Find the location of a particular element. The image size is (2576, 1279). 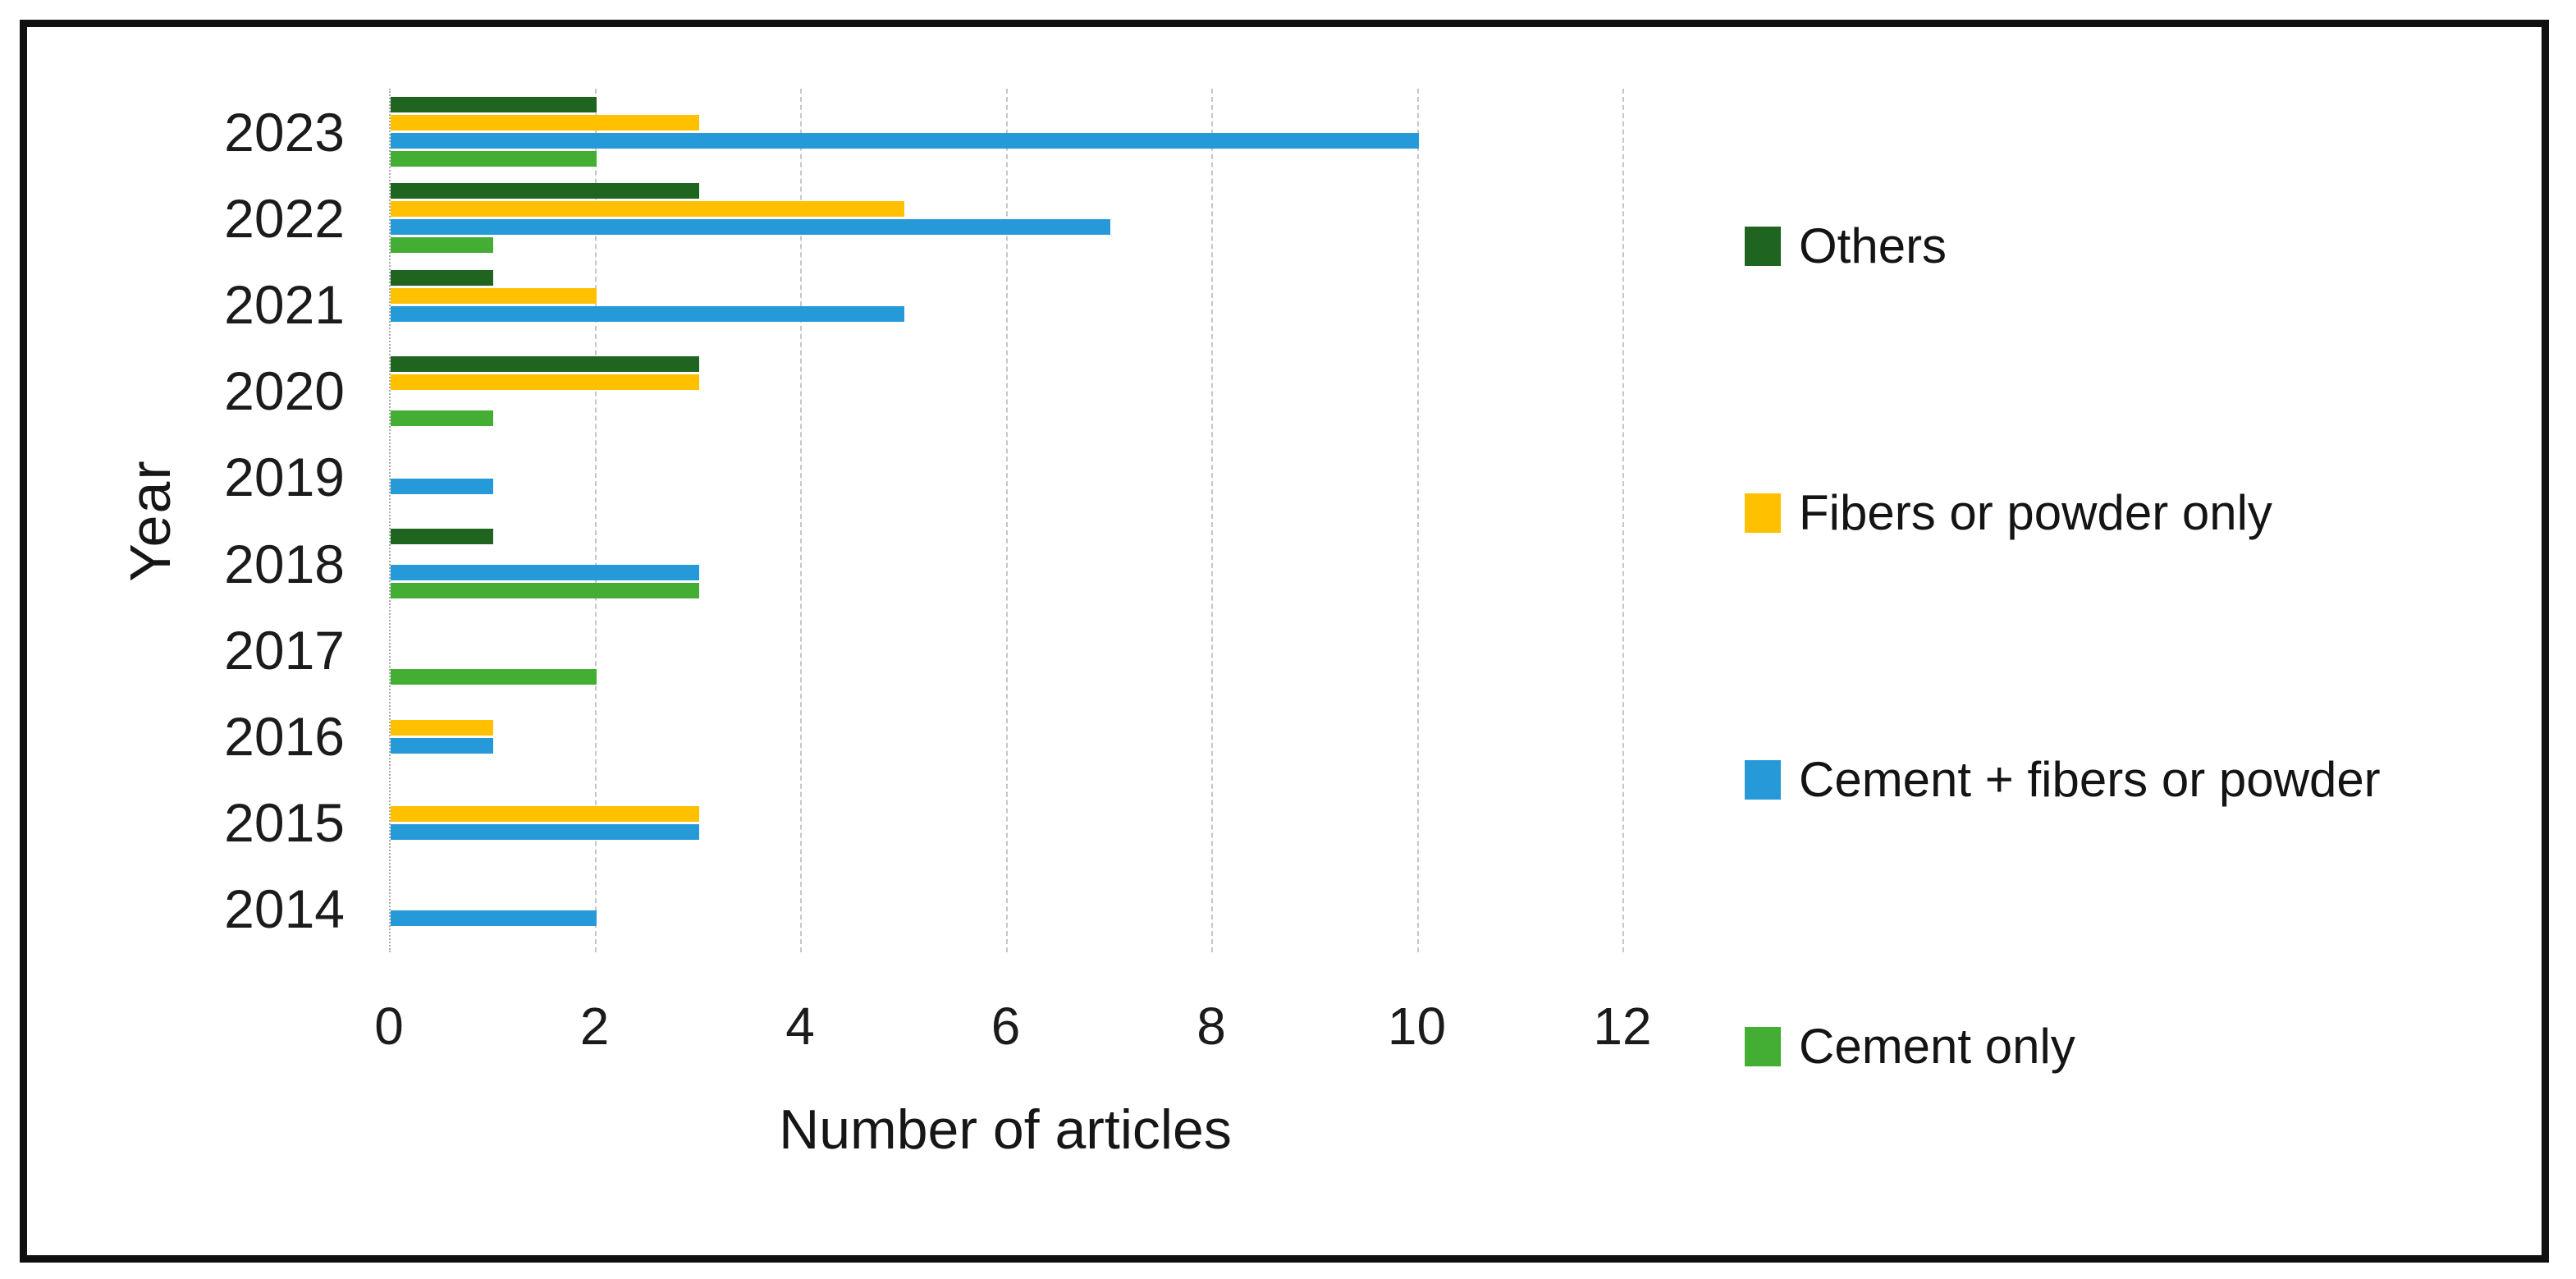

y-axis-title: Year is located at coordinates (150, 520).